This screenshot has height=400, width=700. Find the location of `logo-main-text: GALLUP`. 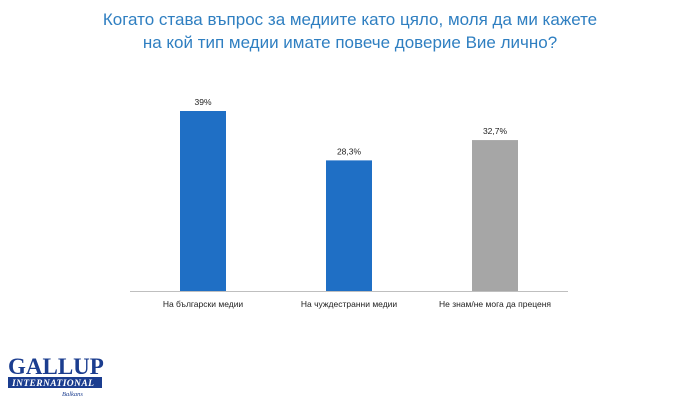

logo-main-text: GALLUP is located at coordinates (56, 366).